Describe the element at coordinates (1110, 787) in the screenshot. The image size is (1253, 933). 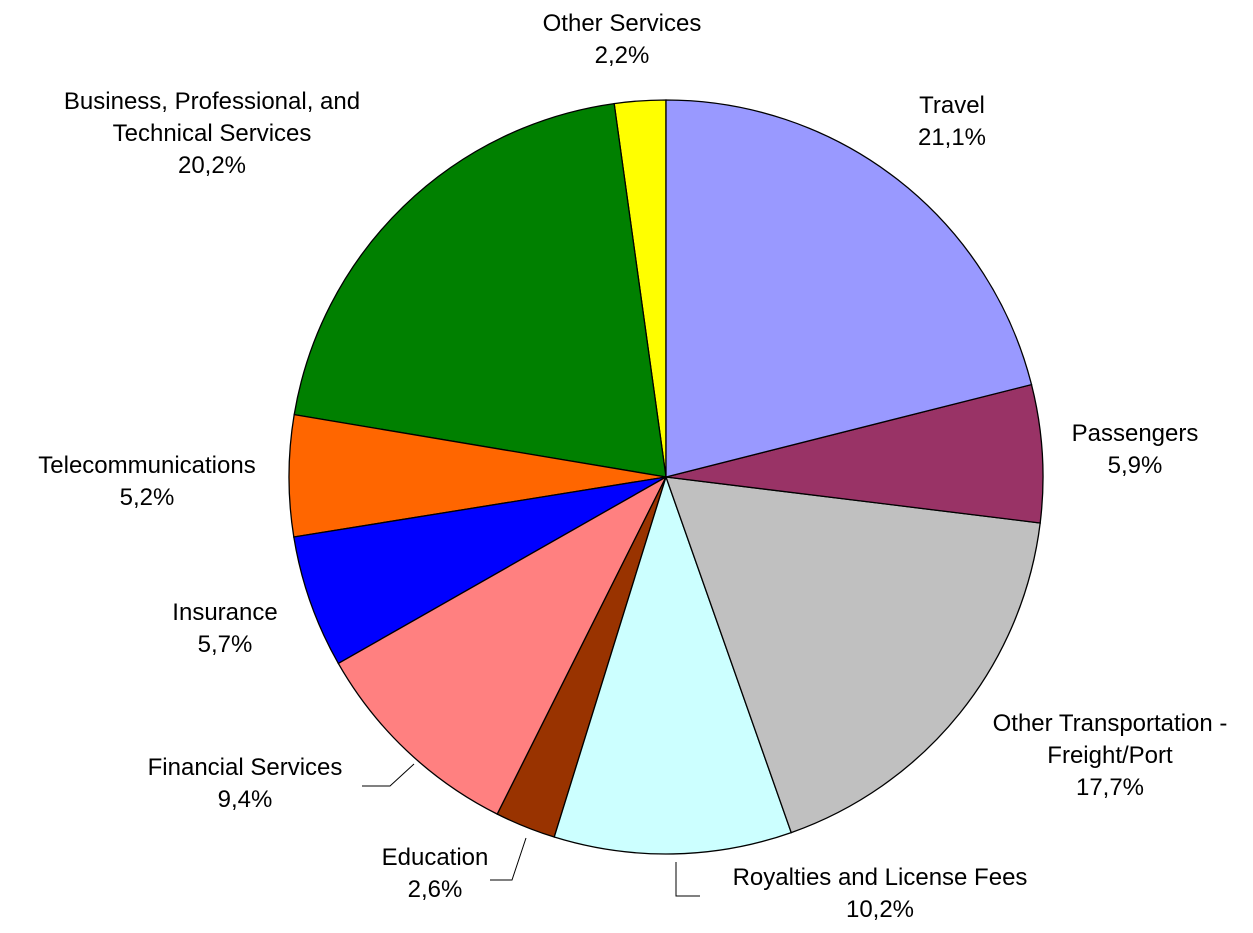
I see `value-label: 17,7%` at that location.